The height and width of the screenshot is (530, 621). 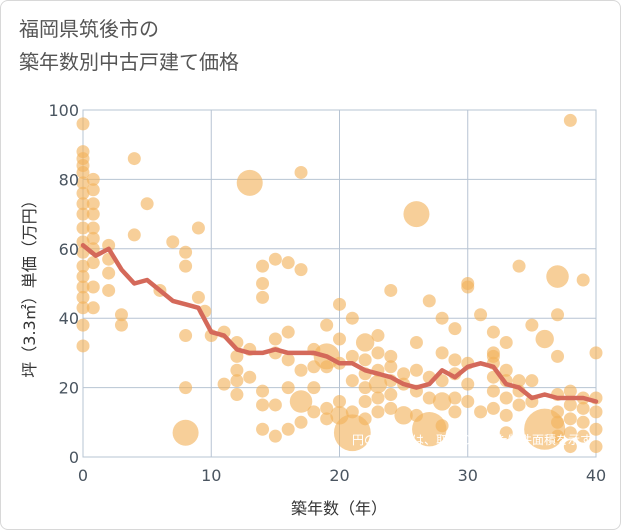 I want to click on y-tick-label: 100, so click(x=63, y=110).